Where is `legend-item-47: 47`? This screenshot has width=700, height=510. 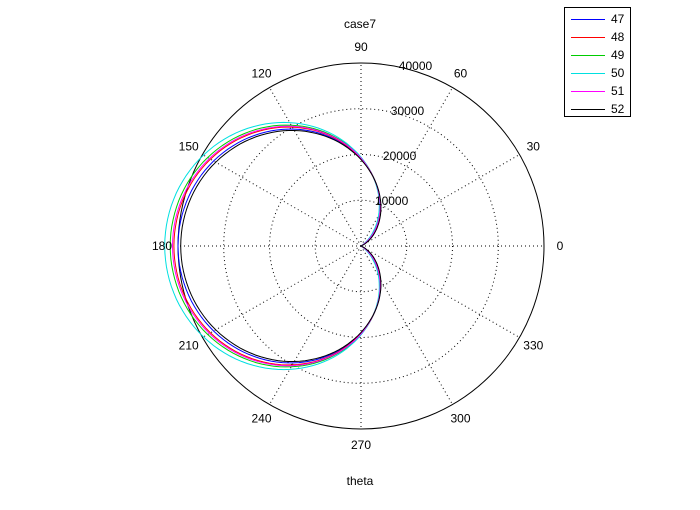 legend-item-47: 47 is located at coordinates (597, 20).